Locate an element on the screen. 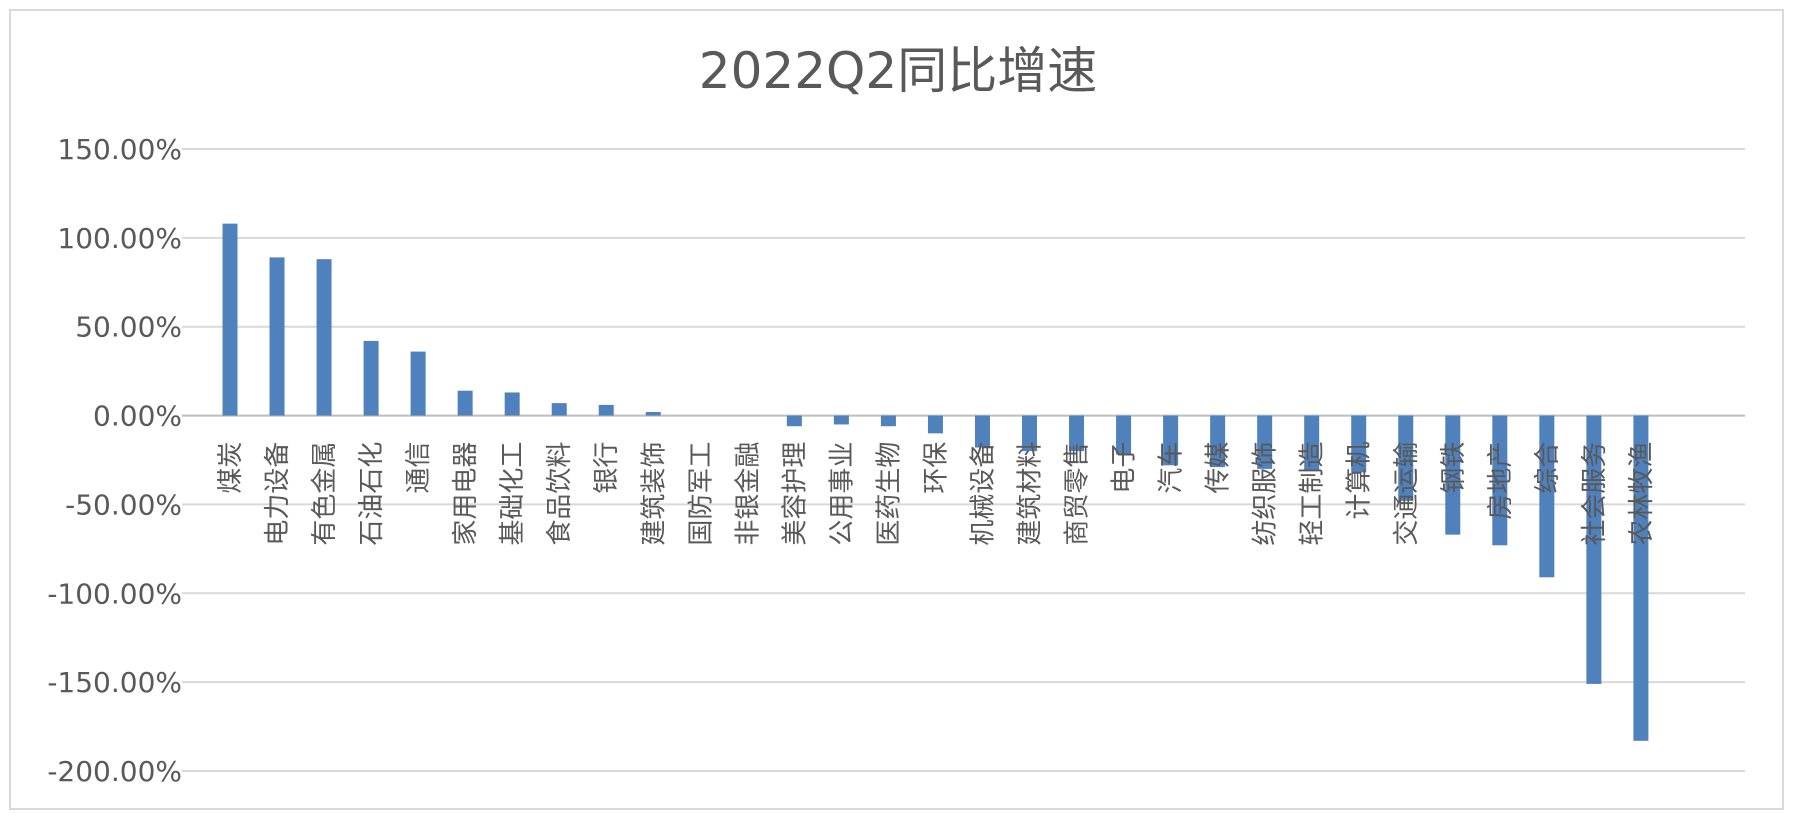 This screenshot has height=819, width=1796. category-label: 汽车 is located at coordinates (1172, 468).